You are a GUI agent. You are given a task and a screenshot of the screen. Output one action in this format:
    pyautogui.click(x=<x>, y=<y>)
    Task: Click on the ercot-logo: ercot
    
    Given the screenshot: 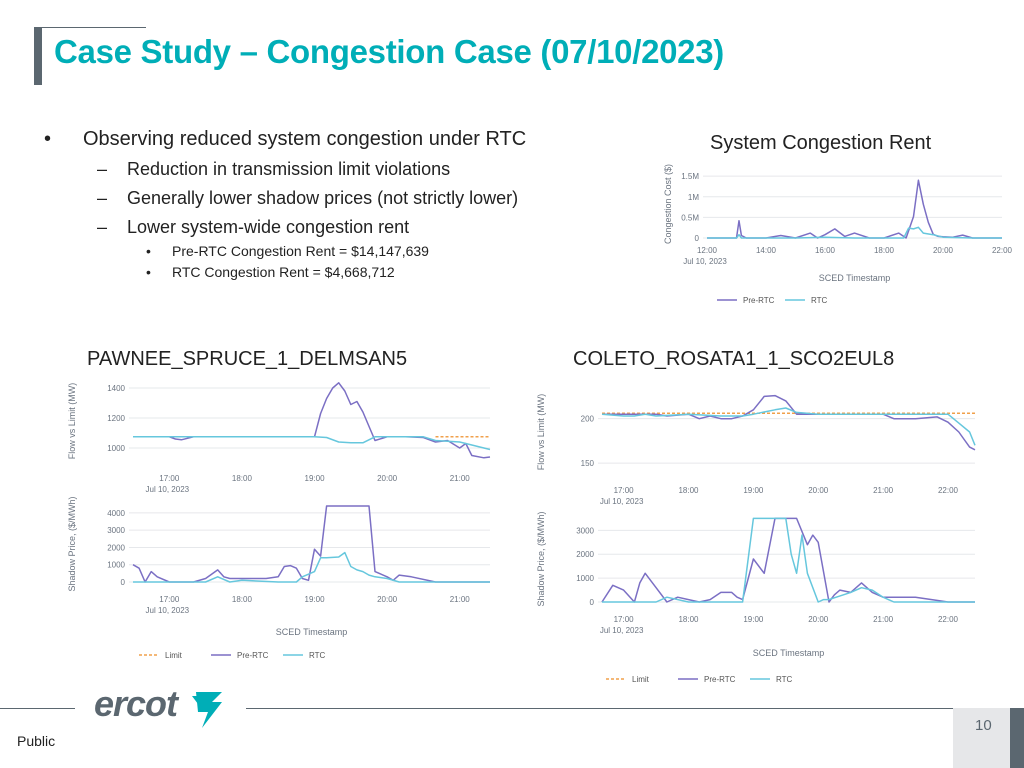 What is the action you would take?
    pyautogui.click(x=158, y=705)
    